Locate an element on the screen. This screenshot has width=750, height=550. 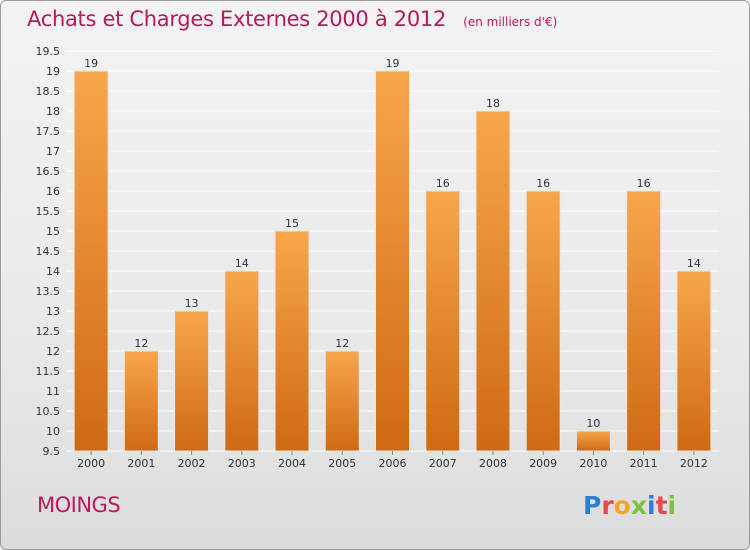
bar-2000 is located at coordinates (91, 261).